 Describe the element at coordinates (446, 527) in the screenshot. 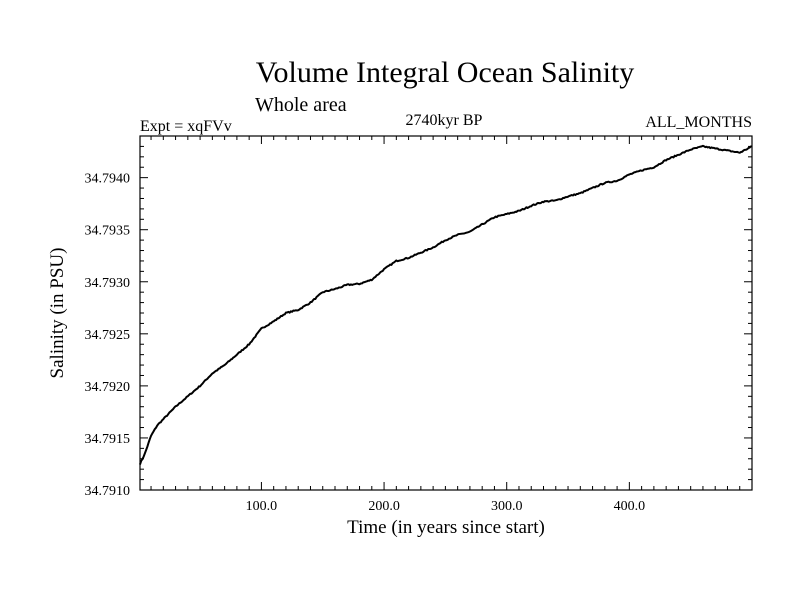

I see `x-axis-label: Time (in years since start)` at that location.